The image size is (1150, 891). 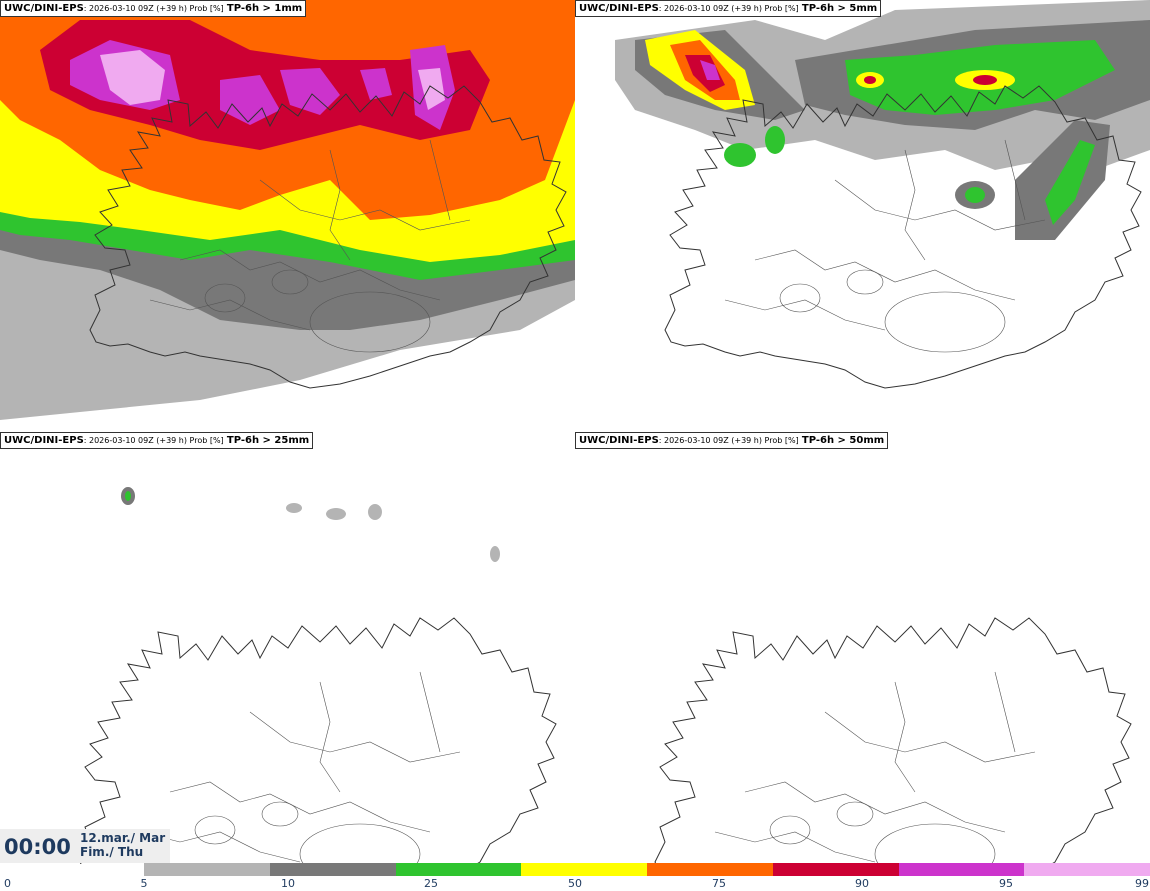 I want to click on colorbar-tick: 95, so click(x=1006, y=883).